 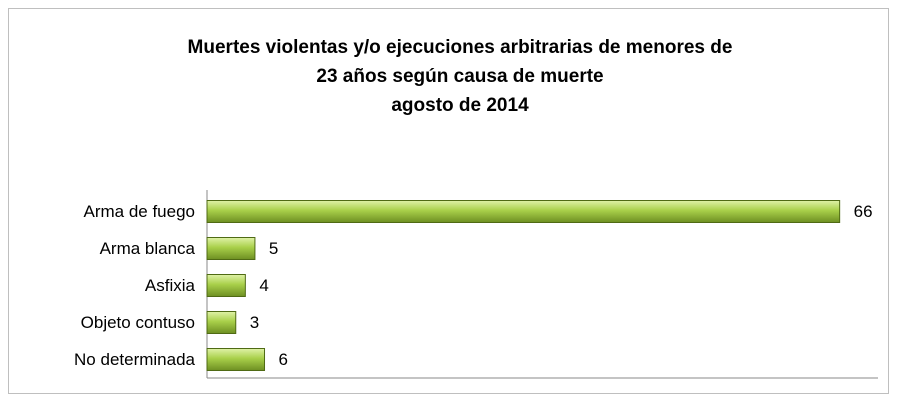 I want to click on chart-title: 23 años según causa de muerte, so click(x=459, y=76).